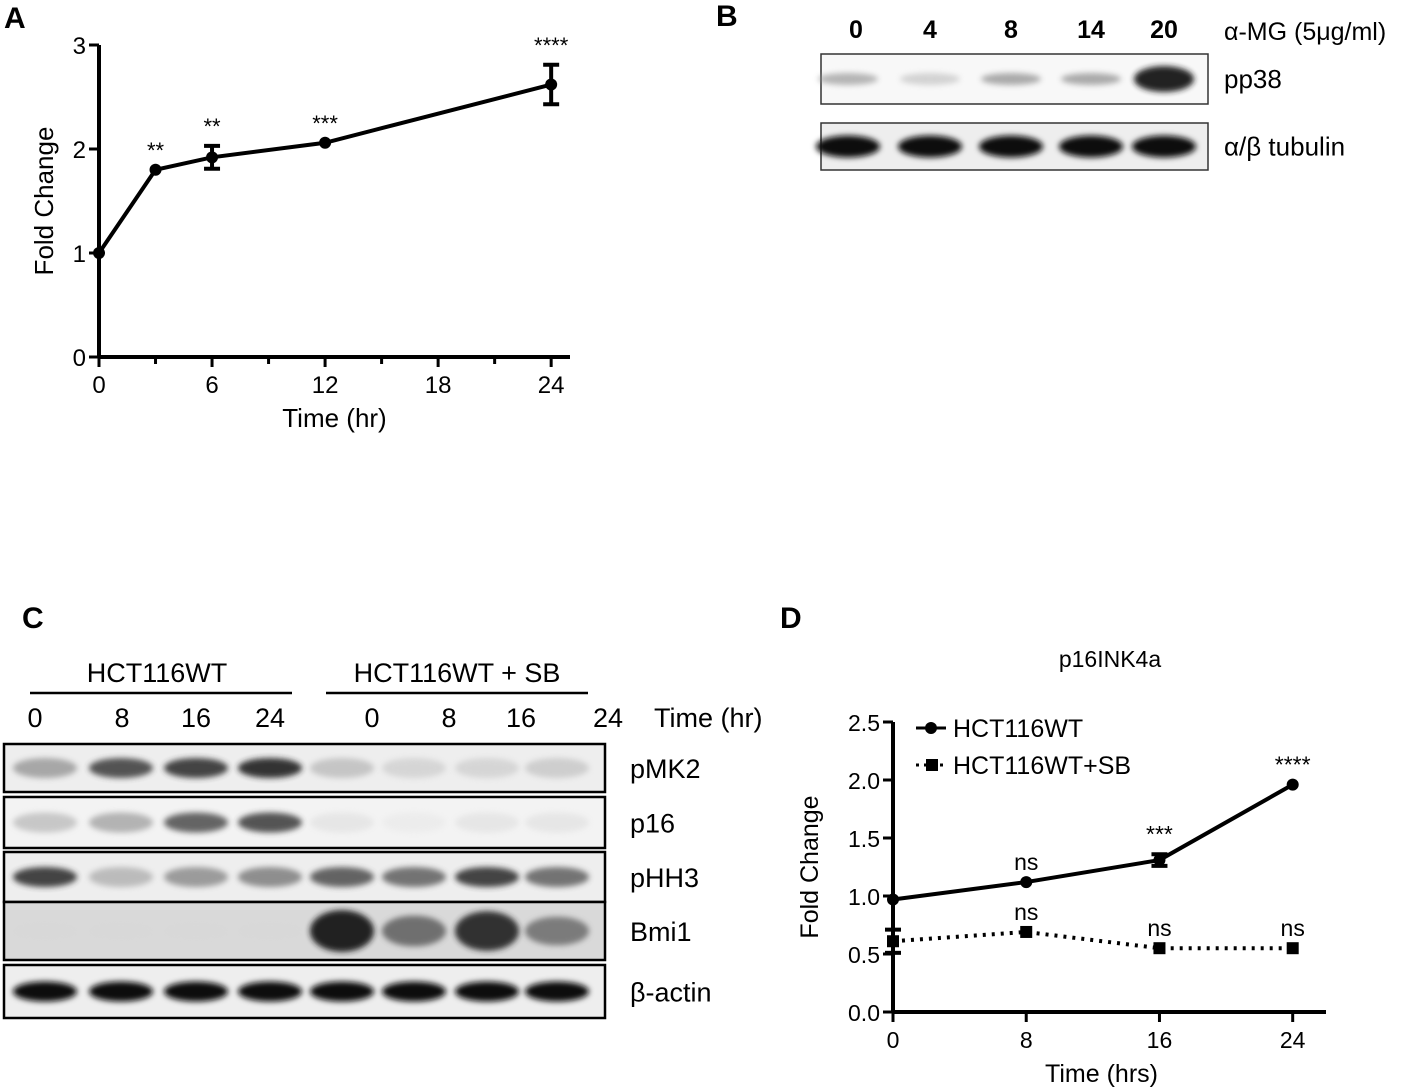 The image size is (1418, 1090). I want to click on legend-marker-square, so click(932, 765).